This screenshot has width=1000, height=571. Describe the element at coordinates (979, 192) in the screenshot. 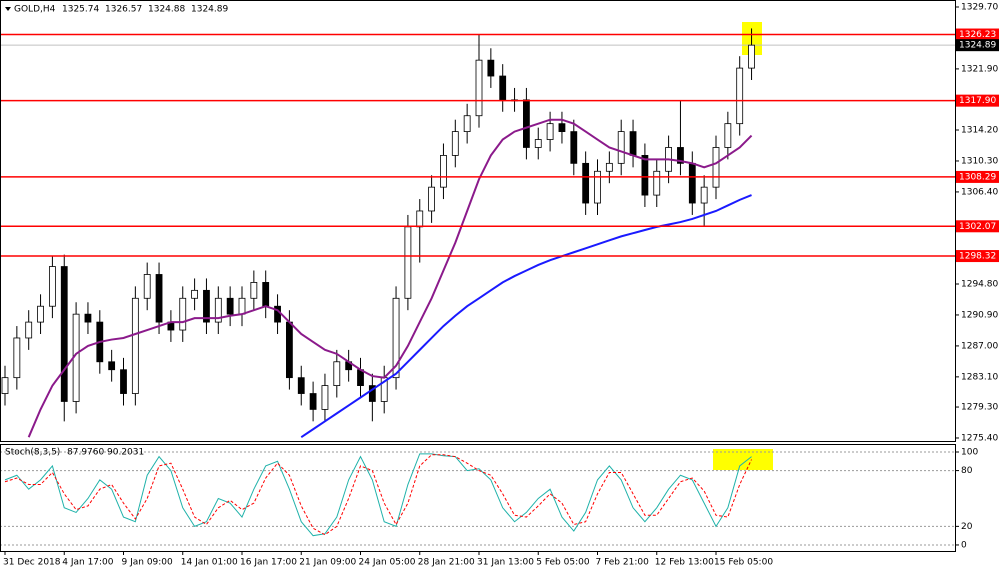

I see `y-tick-label: 1306.40` at that location.